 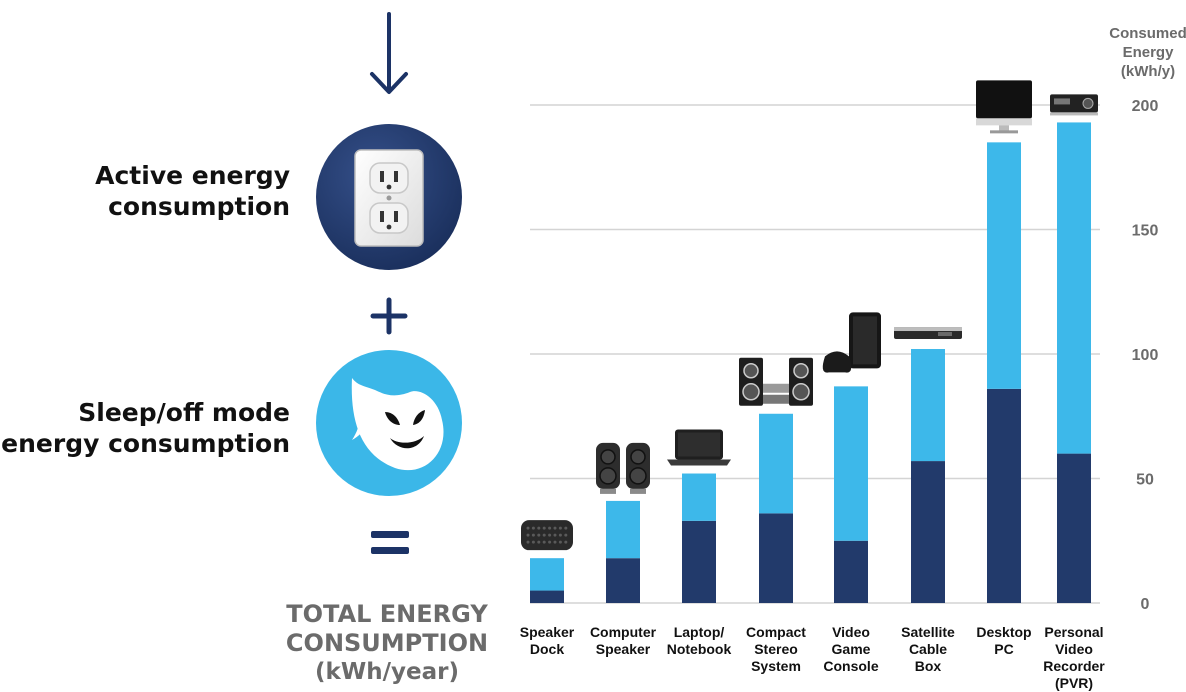 I want to click on computer-speaker-icon, so click(x=623, y=468).